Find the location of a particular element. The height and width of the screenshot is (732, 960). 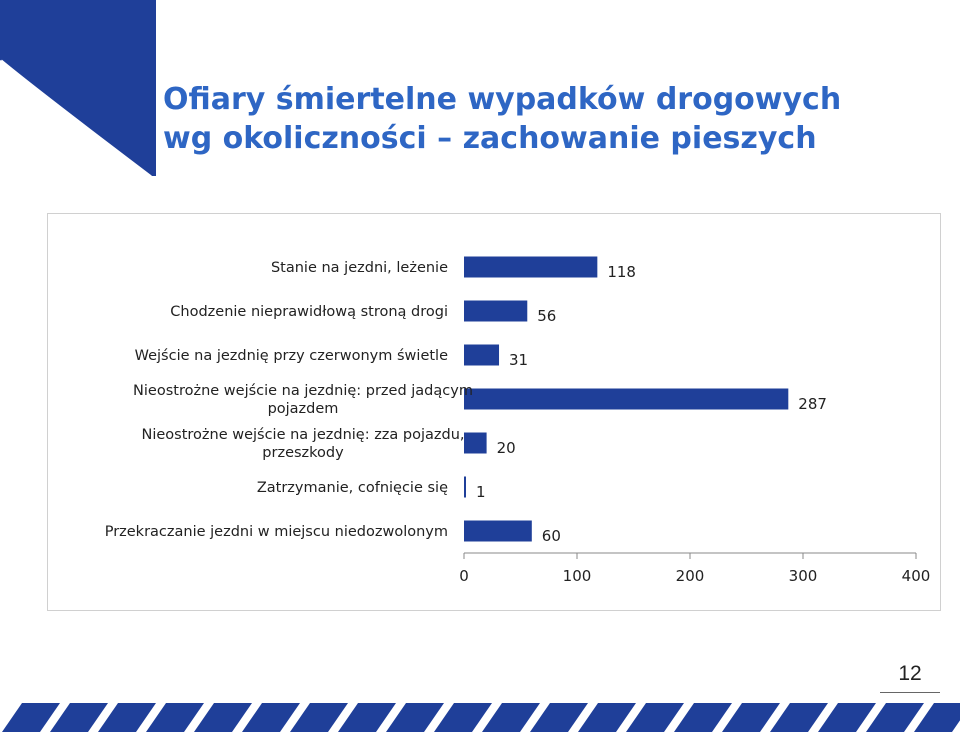

category-label-3-1: pojazdem is located at coordinates (303, 409).